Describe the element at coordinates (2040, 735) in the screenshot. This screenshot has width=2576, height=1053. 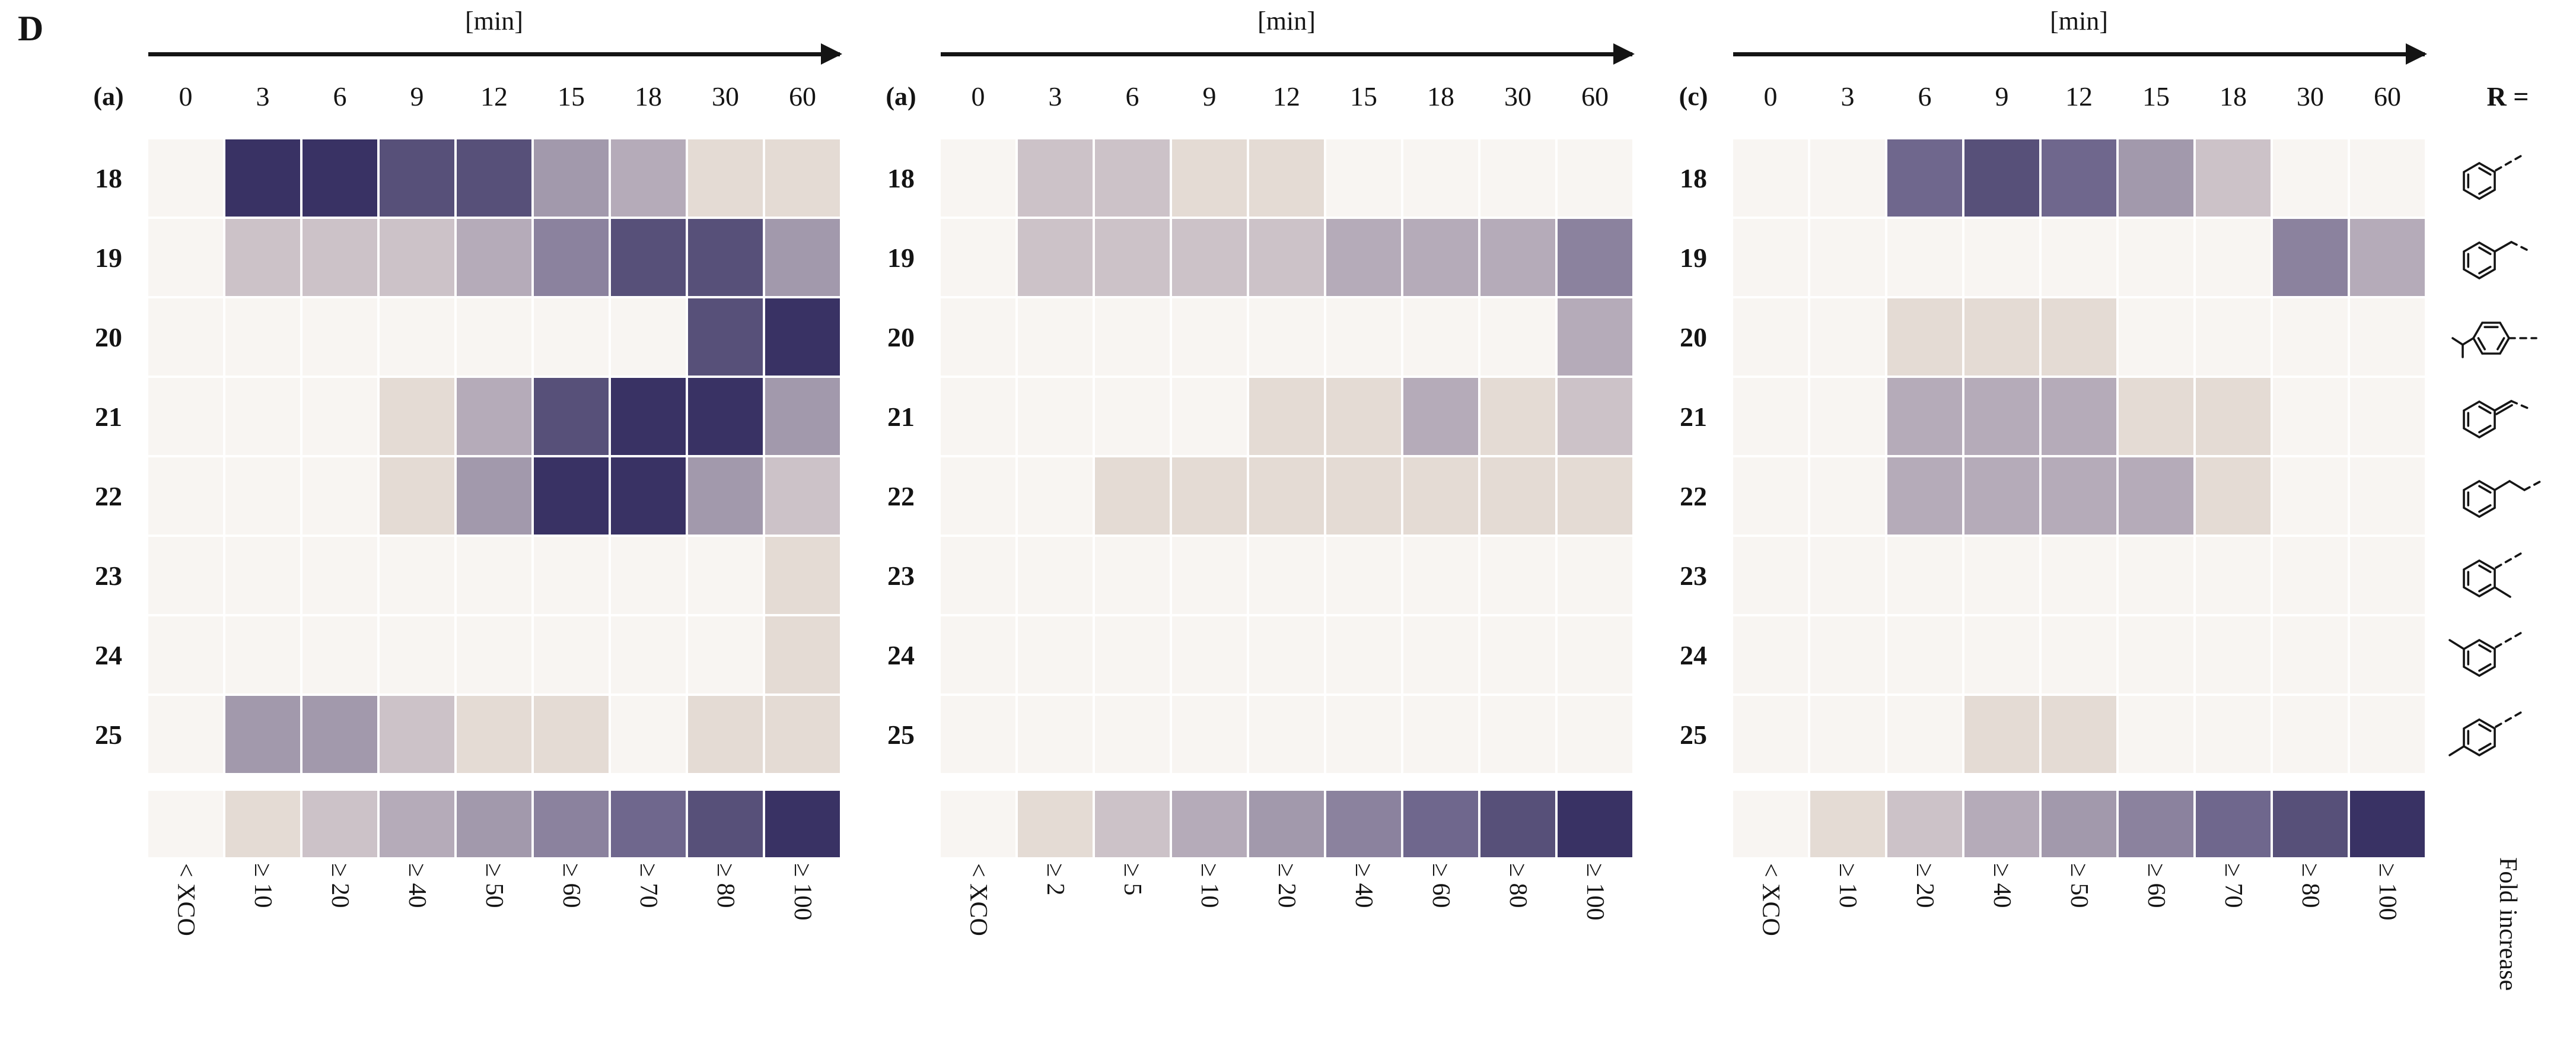
I see `heatmap-row: 25` at that location.